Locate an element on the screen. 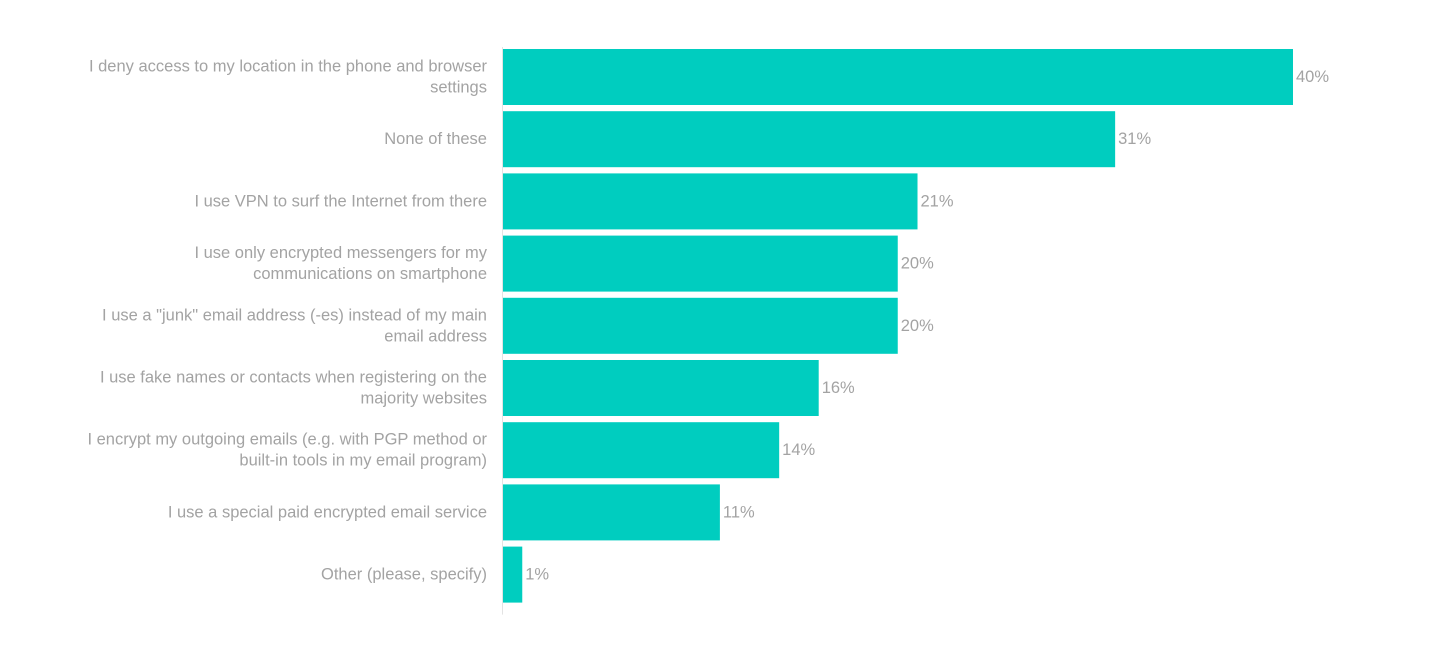 This screenshot has height=660, width=1434. value-label-8: 1% is located at coordinates (537, 575).